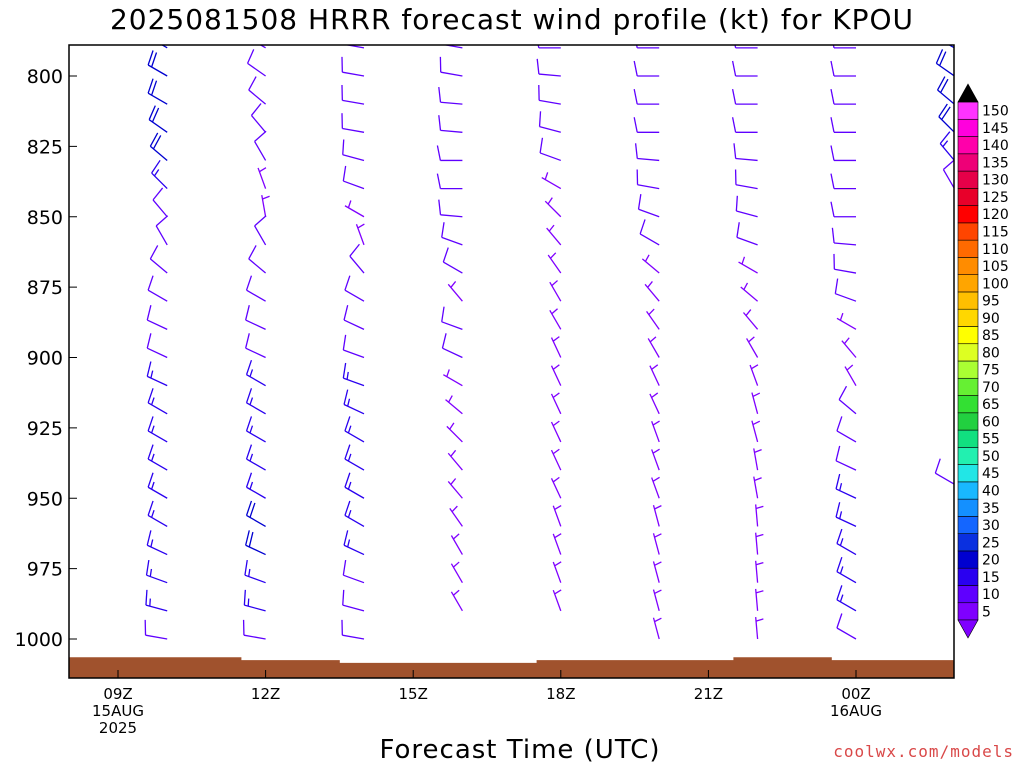  I want to click on x-tick-label: 12Z, so click(265, 694).